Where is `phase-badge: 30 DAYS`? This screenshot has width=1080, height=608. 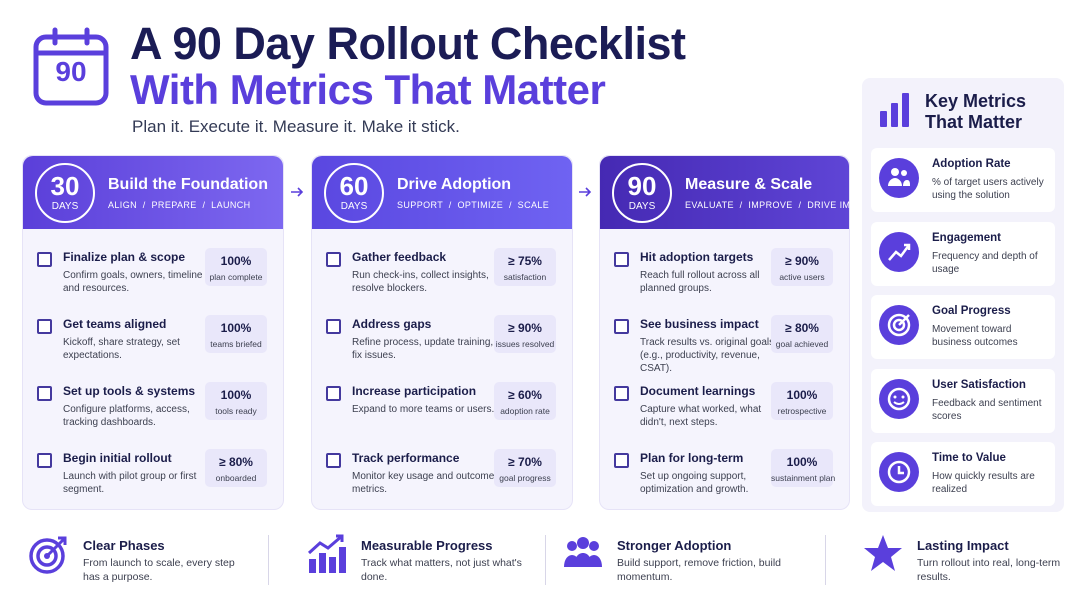 phase-badge: 30 DAYS is located at coordinates (65, 193).